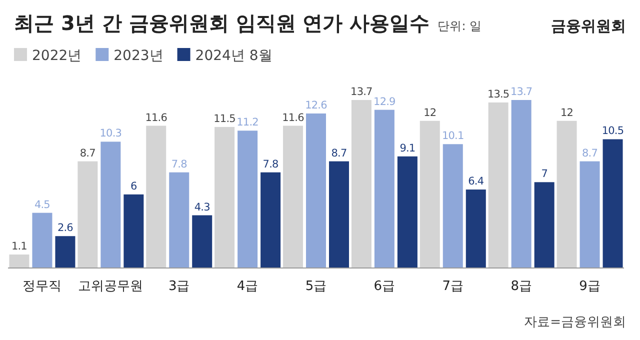 Image resolution: width=640 pixels, height=340 pixels. I want to click on data-label: 12.6, so click(316, 106).